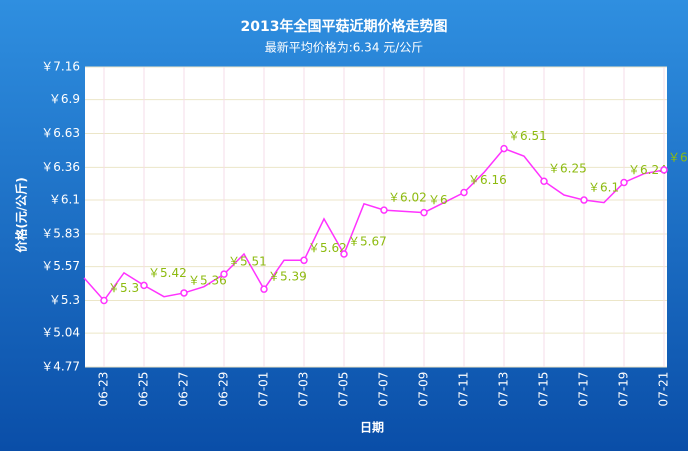 This screenshot has height=451, width=688. What do you see at coordinates (487, 180) in the screenshot?
I see `data-label: ￥6.16` at bounding box center [487, 180].